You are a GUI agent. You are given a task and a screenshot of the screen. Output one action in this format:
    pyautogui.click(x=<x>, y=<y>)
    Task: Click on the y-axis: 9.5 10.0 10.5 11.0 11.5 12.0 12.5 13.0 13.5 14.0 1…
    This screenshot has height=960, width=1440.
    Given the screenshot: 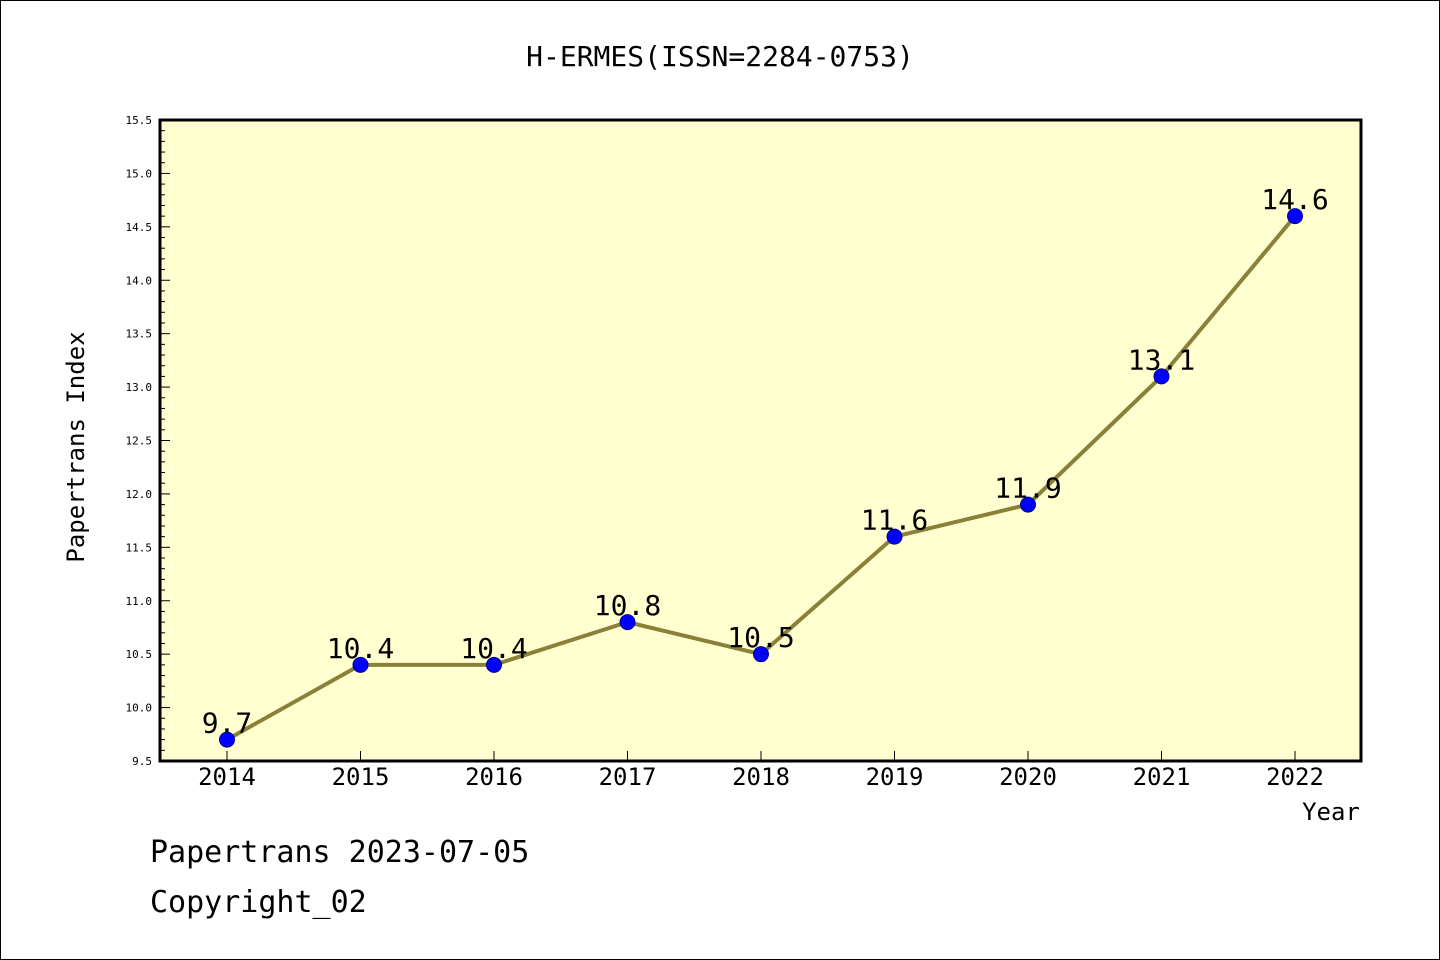 What is the action you would take?
    pyautogui.click(x=148, y=441)
    